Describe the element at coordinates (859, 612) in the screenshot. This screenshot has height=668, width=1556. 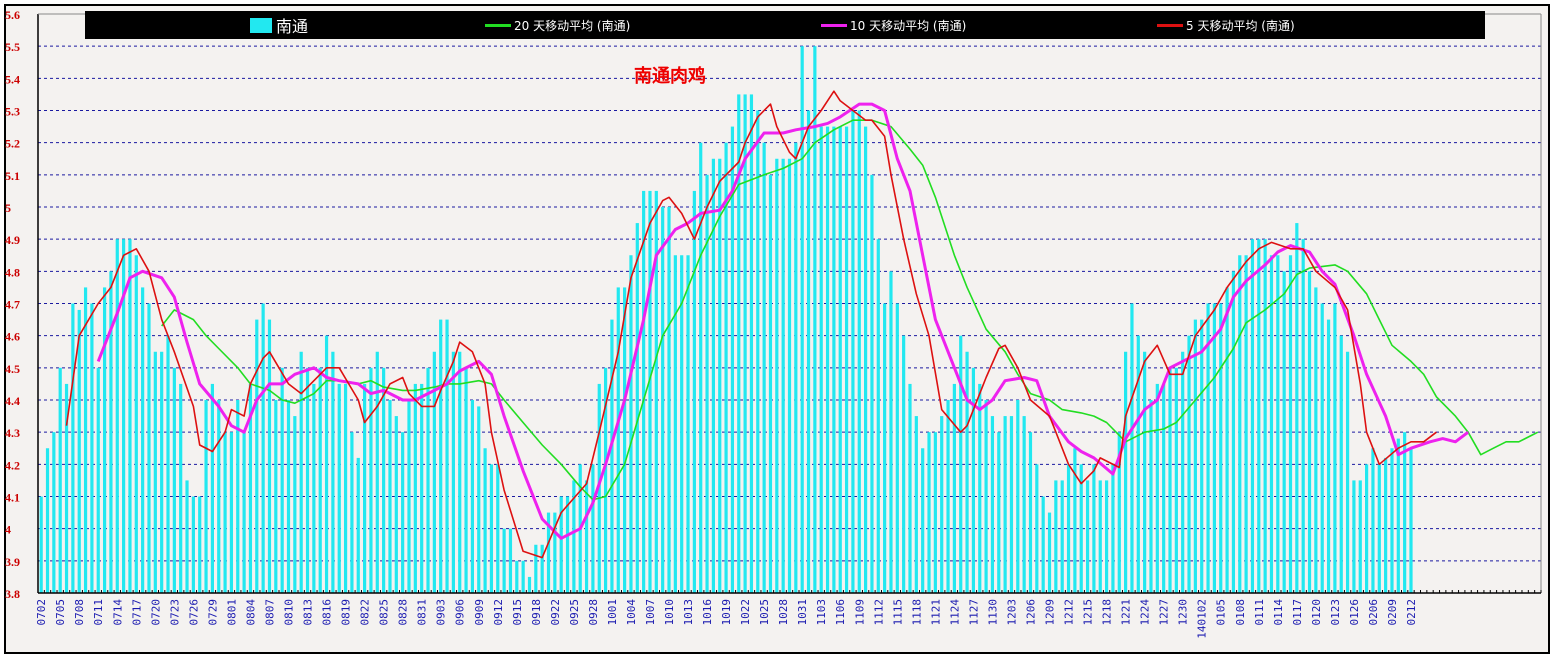
I see `x-tick-label: 1109` at that location.